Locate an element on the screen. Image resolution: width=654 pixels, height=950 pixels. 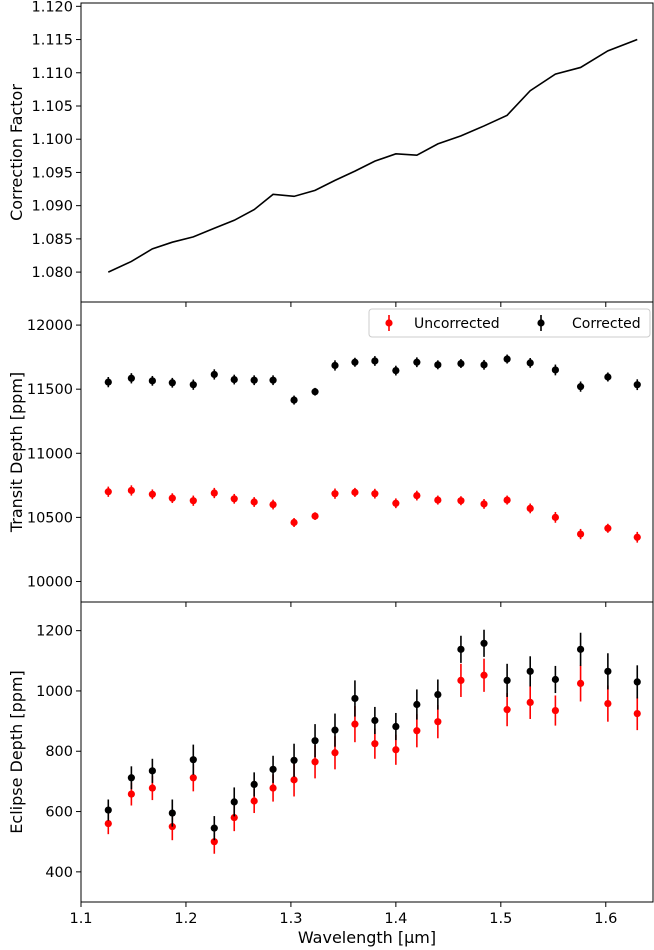
y-tick-label: 11500 is located at coordinates (50, 390).